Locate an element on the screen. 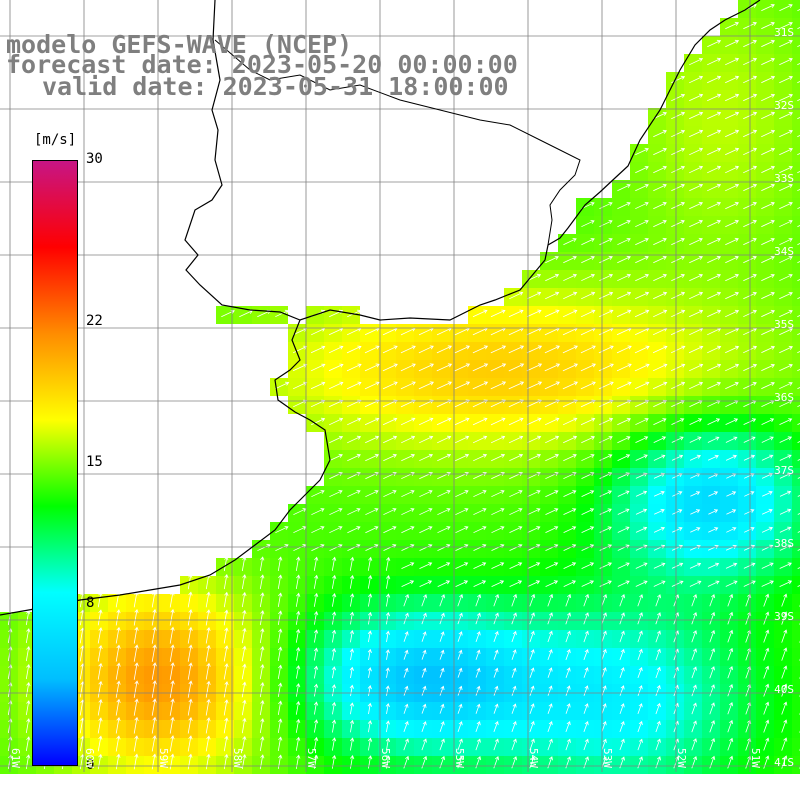  longitude-label: 61W is located at coordinates (15, 758).